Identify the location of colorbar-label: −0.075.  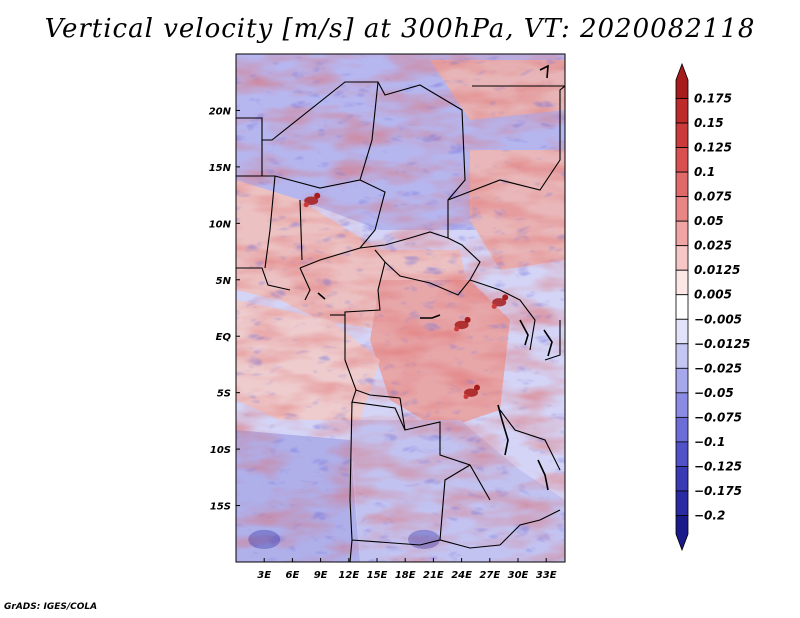
(718, 417).